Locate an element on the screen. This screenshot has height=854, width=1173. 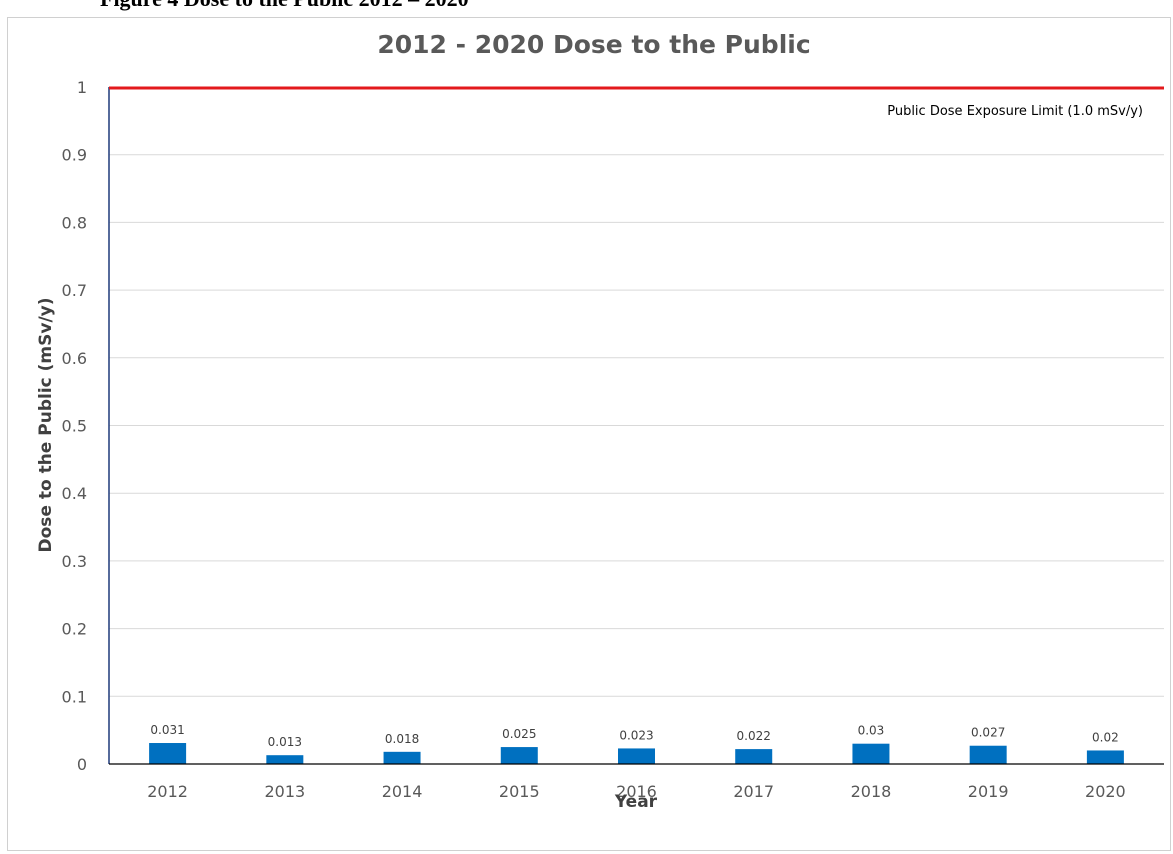
y-axis-title: Dose to the Public (mSv/y) is located at coordinates (46, 424).